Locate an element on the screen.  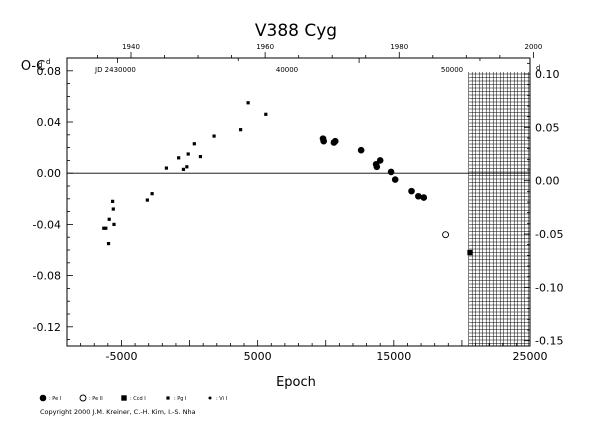
left-axis-ticks: -0.12 -0.08 -0.04 0.00 0.04 0.08d is located at coordinates (53, 201).